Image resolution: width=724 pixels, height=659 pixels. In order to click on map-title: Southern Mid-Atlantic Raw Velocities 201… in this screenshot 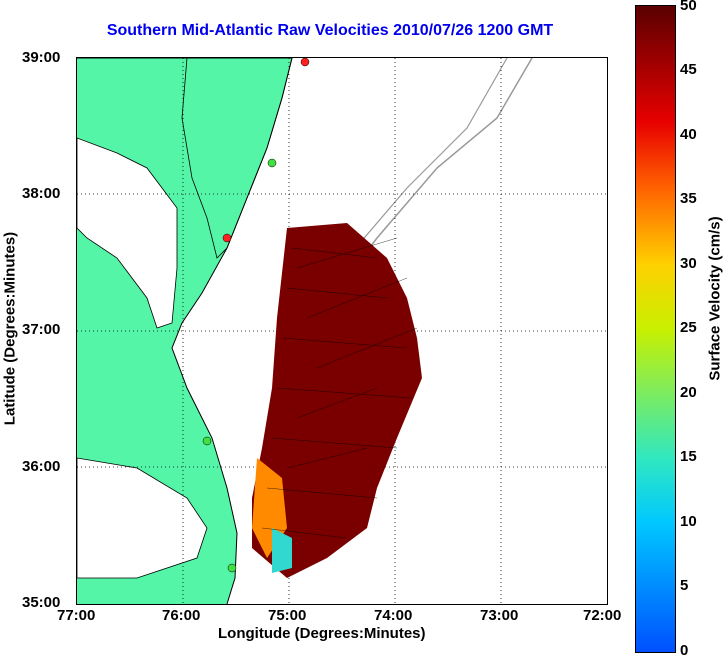, I will do `click(330, 30)`.